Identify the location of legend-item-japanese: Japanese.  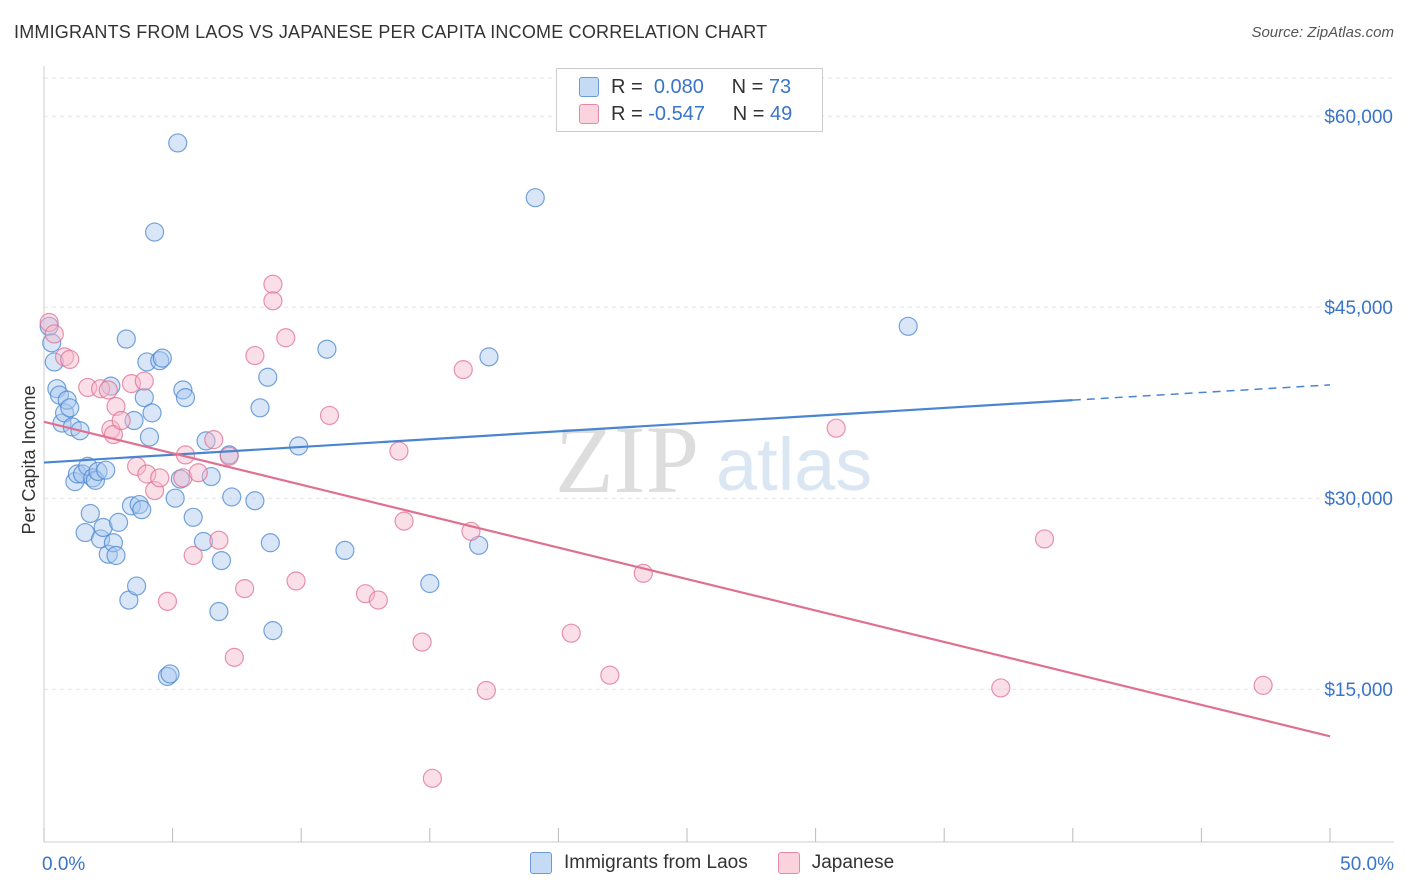
(836, 863).